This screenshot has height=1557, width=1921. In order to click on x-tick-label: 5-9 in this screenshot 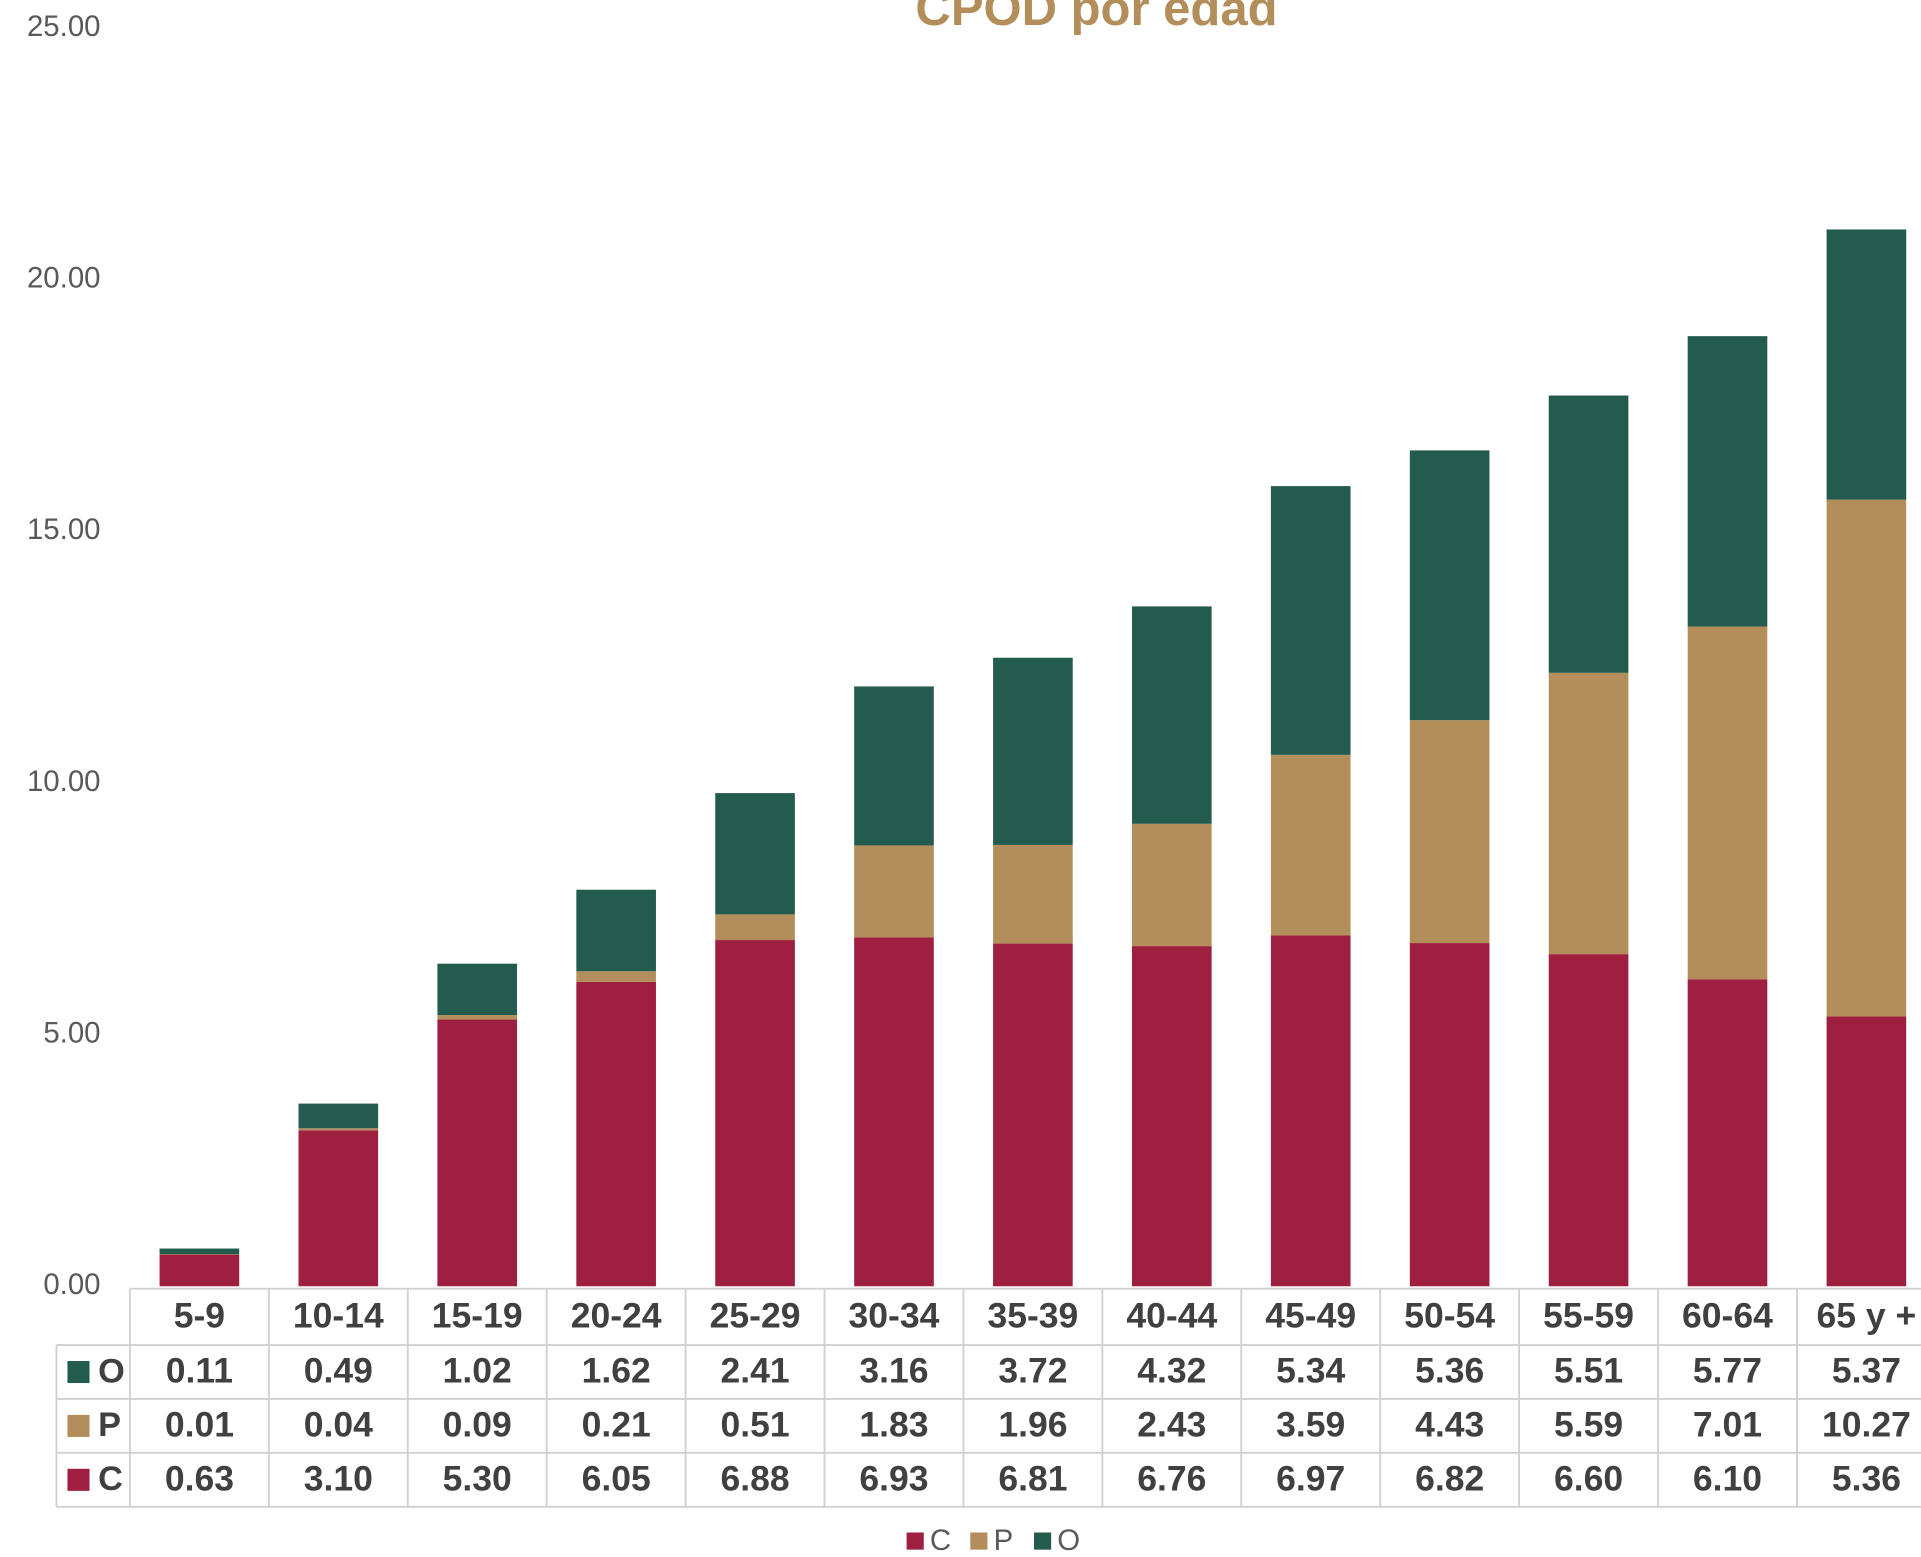, I will do `click(199, 1316)`.